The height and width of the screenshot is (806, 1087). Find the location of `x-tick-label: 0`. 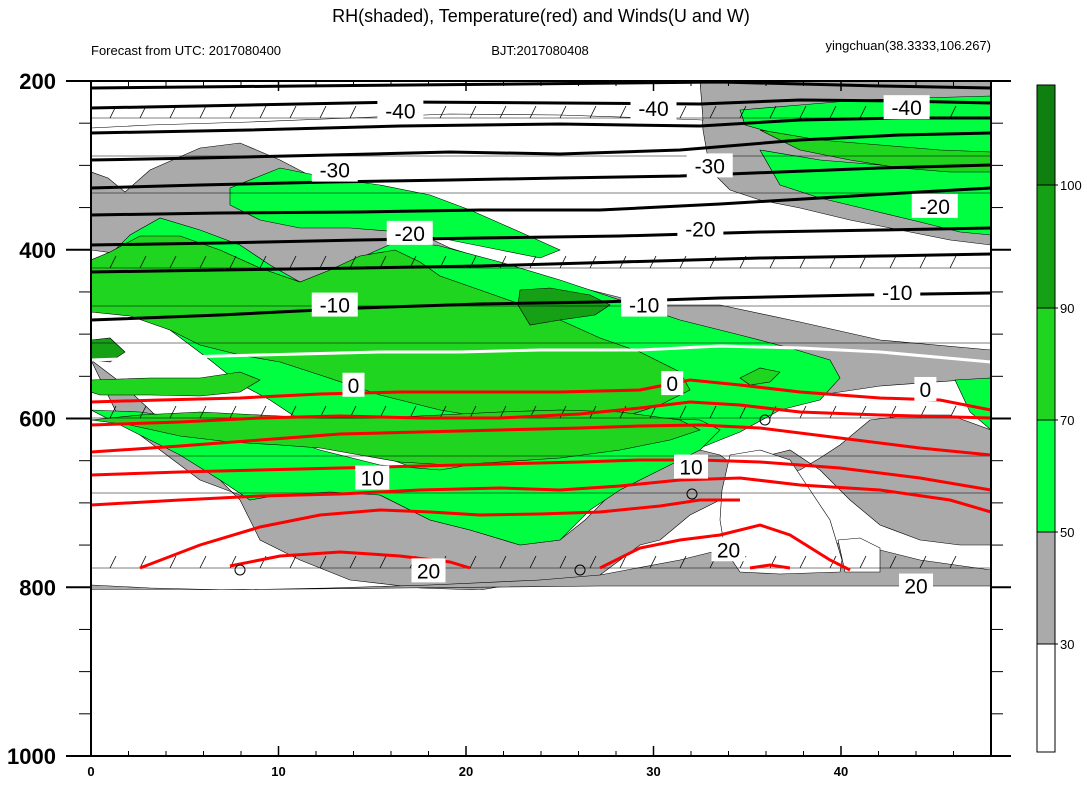

x-tick-label: 0 is located at coordinates (90, 771).